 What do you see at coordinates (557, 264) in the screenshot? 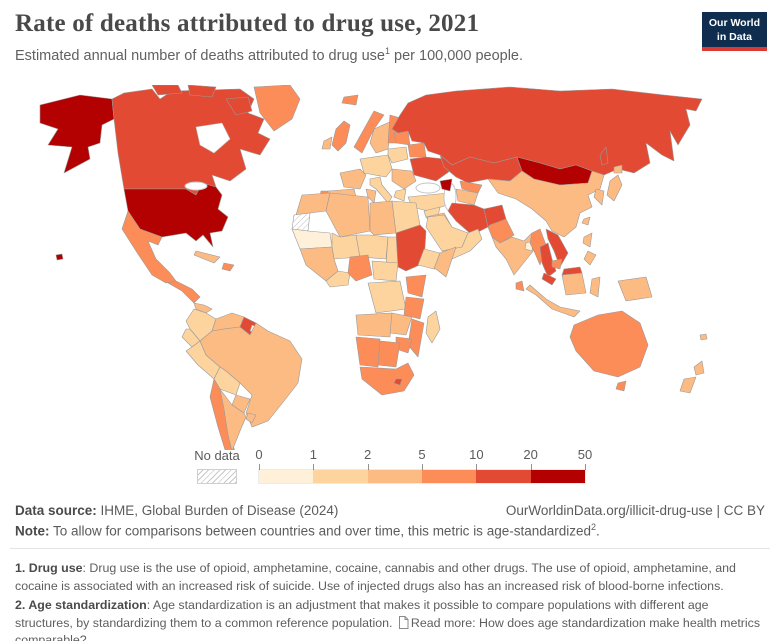
I see `country-cambodia` at bounding box center [557, 264].